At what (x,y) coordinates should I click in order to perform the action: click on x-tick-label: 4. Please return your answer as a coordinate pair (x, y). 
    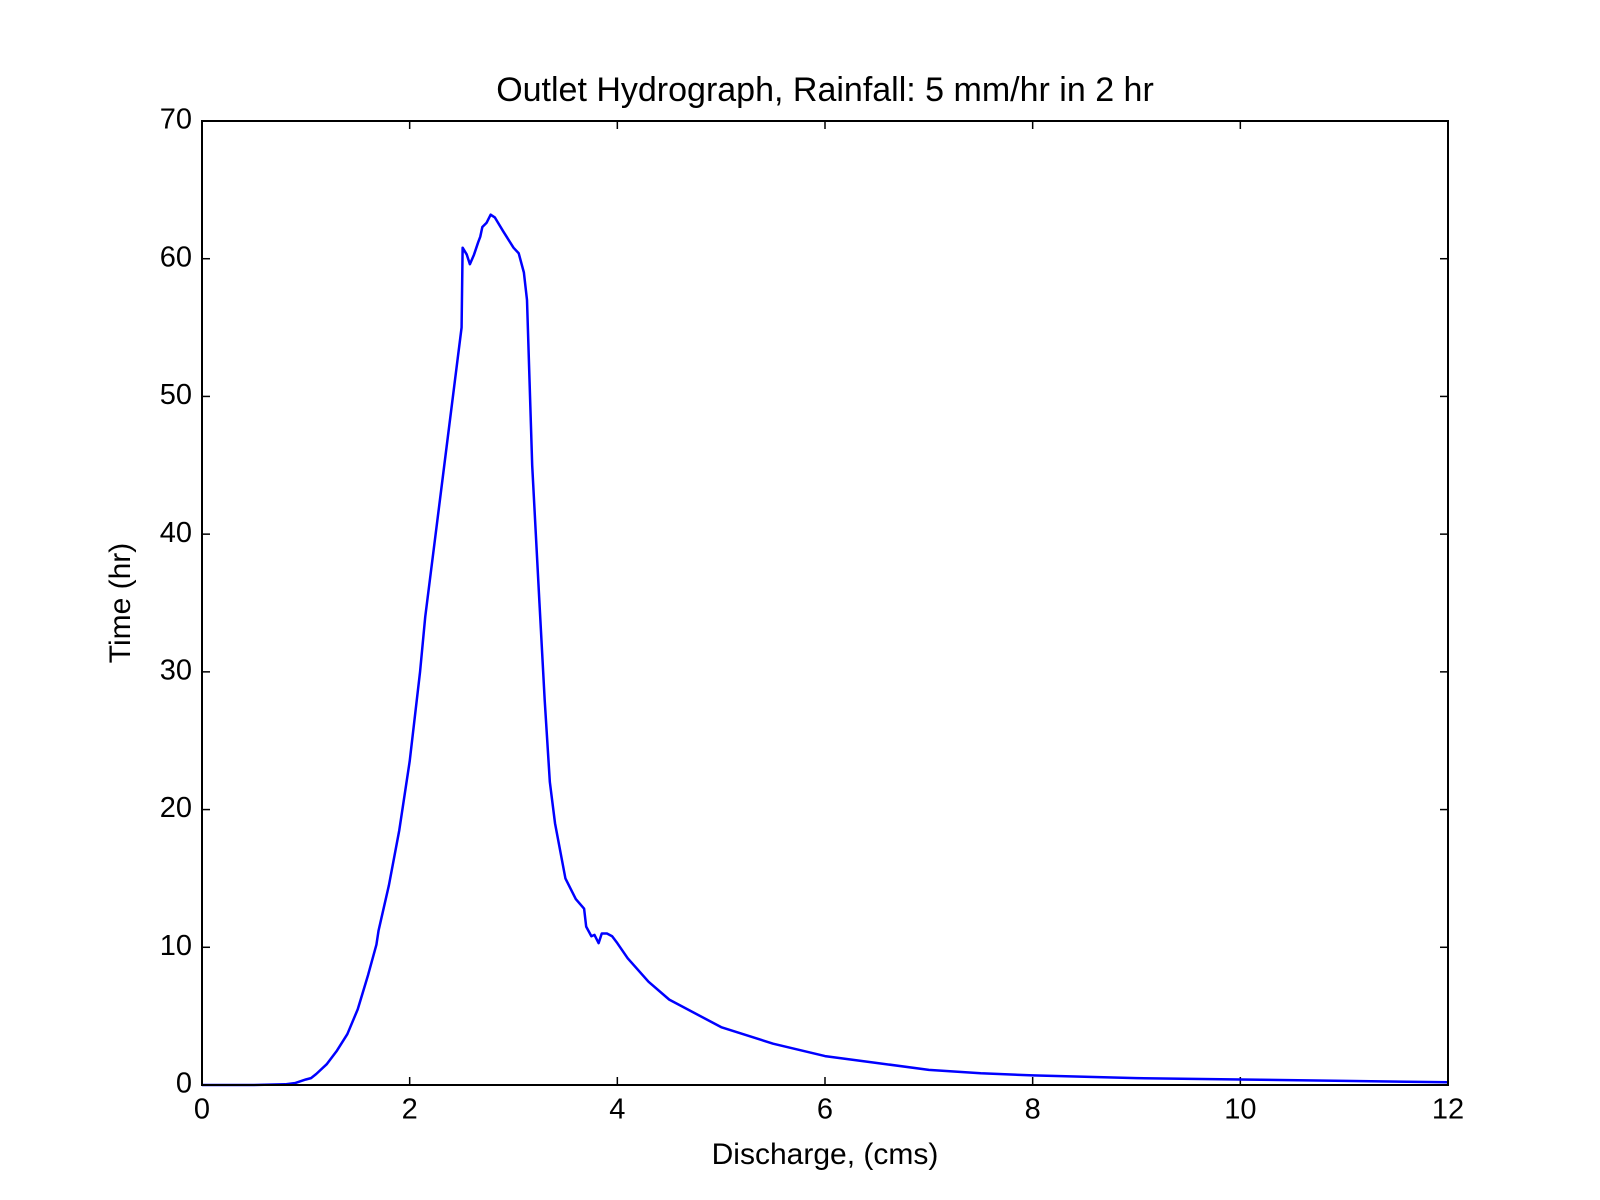
    Looking at the image, I should click on (617, 1110).